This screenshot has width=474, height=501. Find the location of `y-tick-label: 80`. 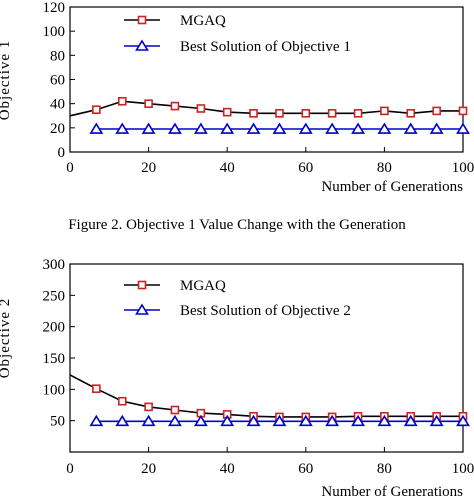

y-tick-label: 80 is located at coordinates (57, 56).